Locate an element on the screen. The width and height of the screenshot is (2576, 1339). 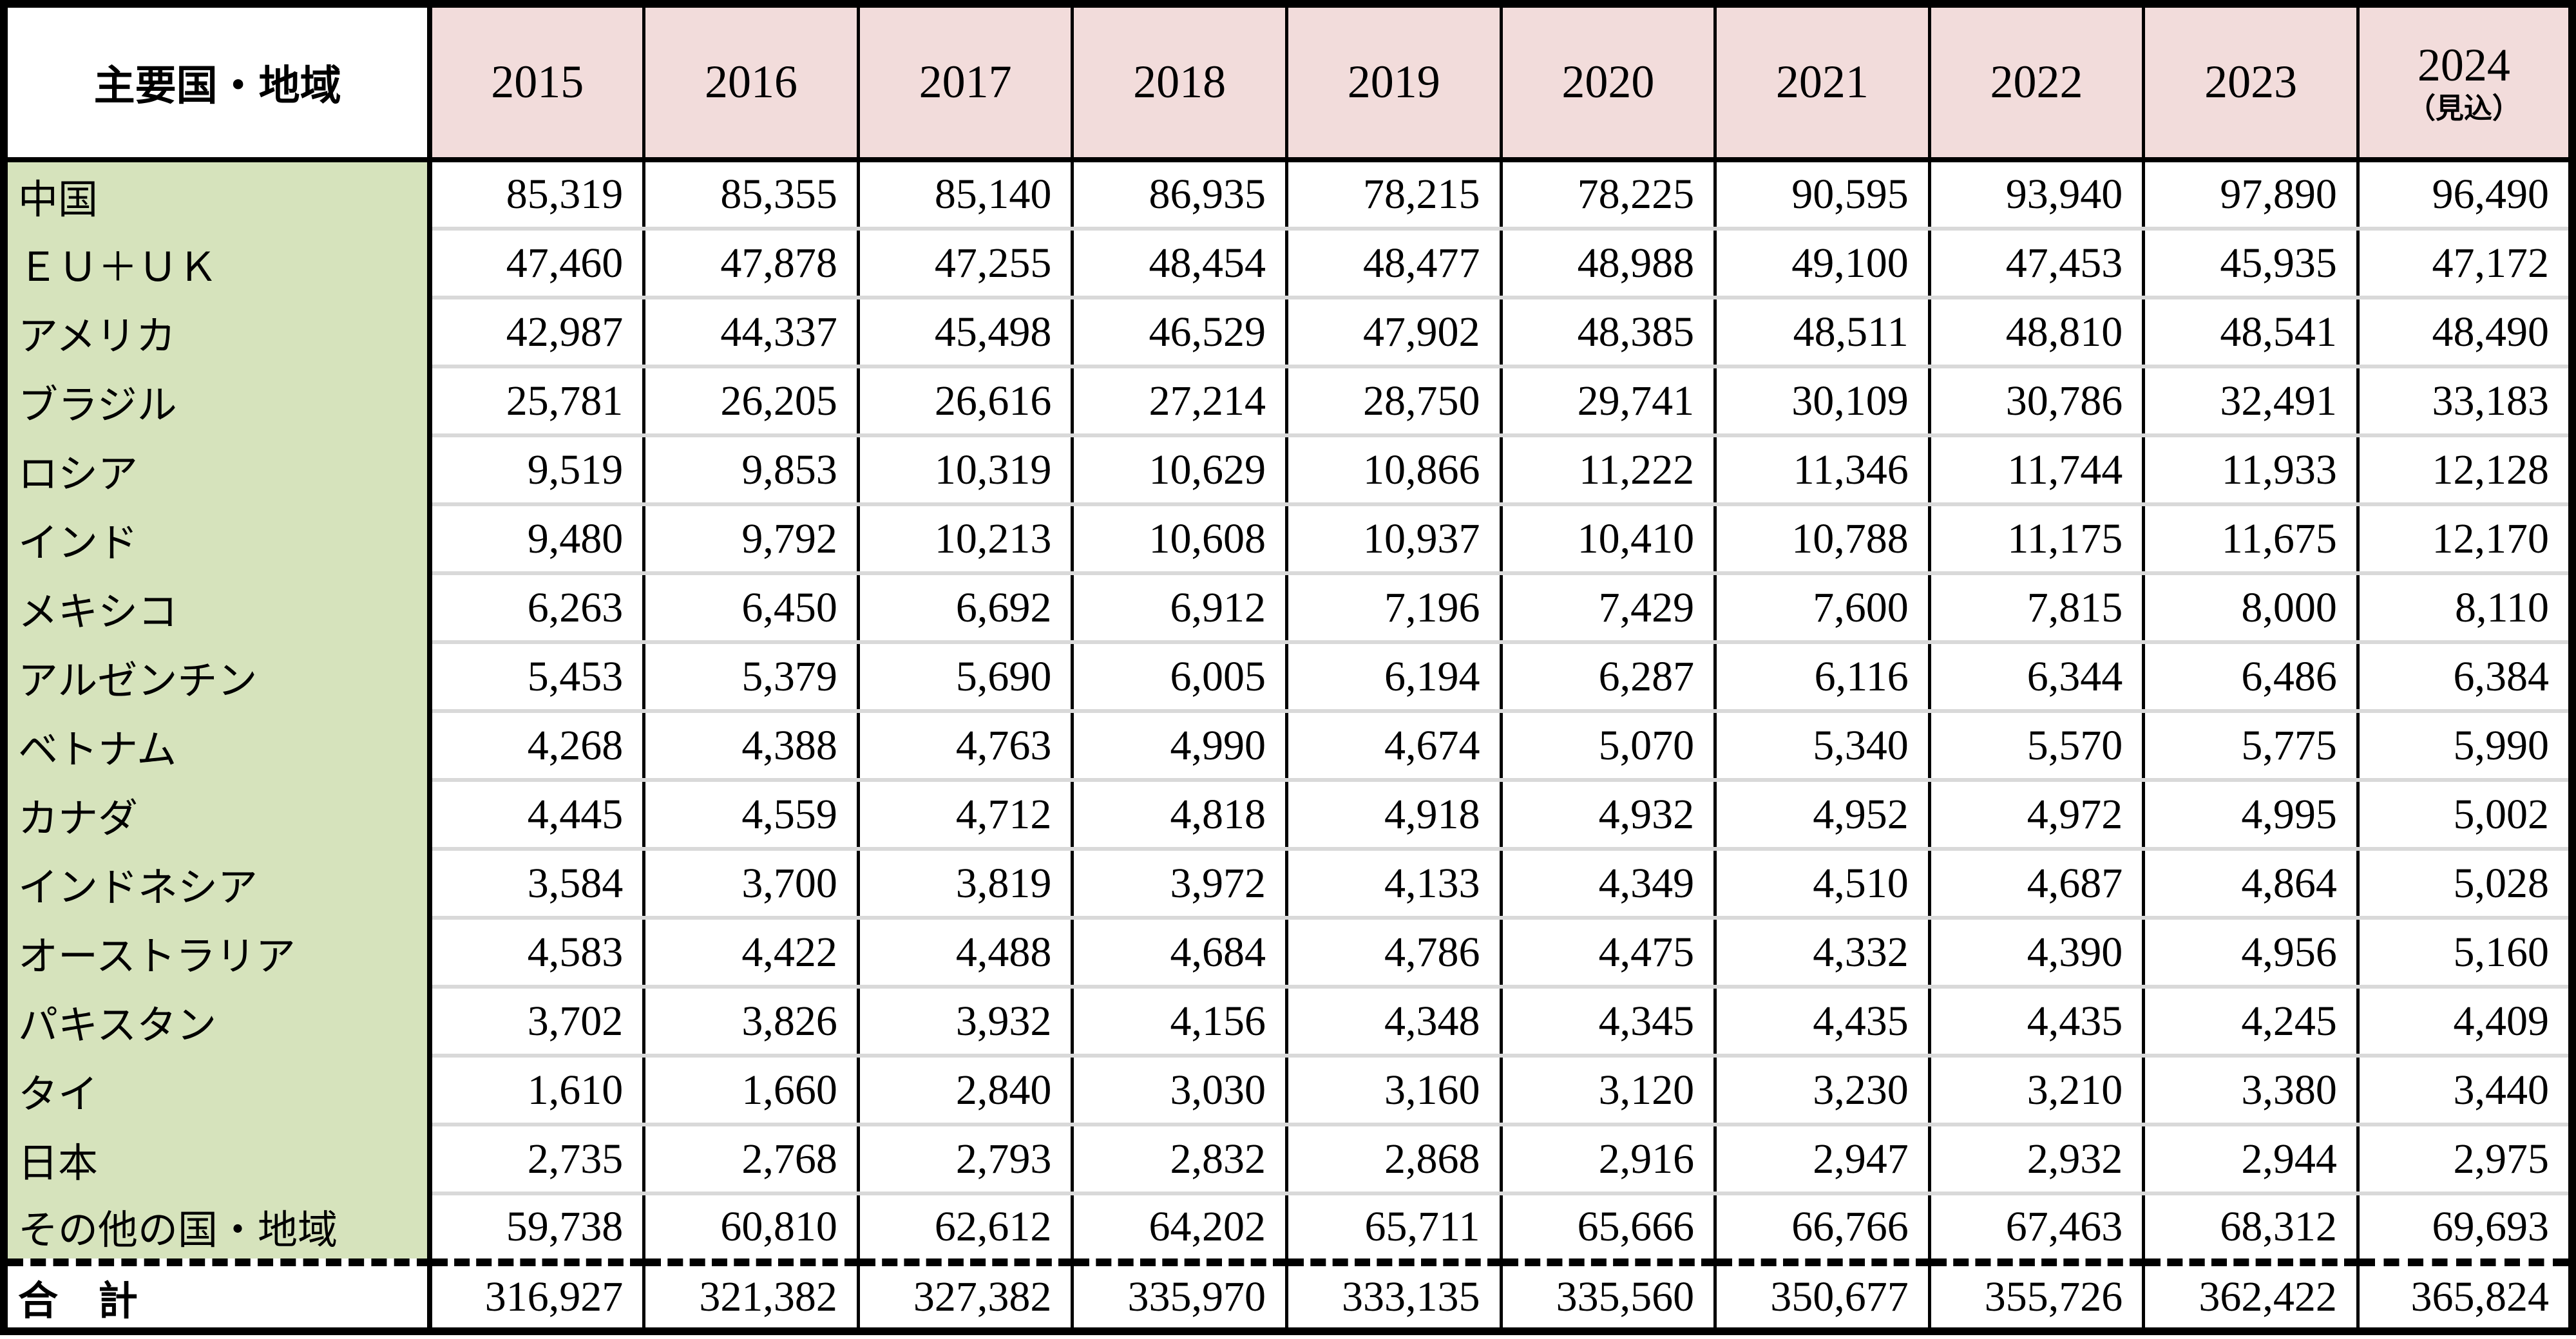
value-cell: 4,559 is located at coordinates (750, 813).